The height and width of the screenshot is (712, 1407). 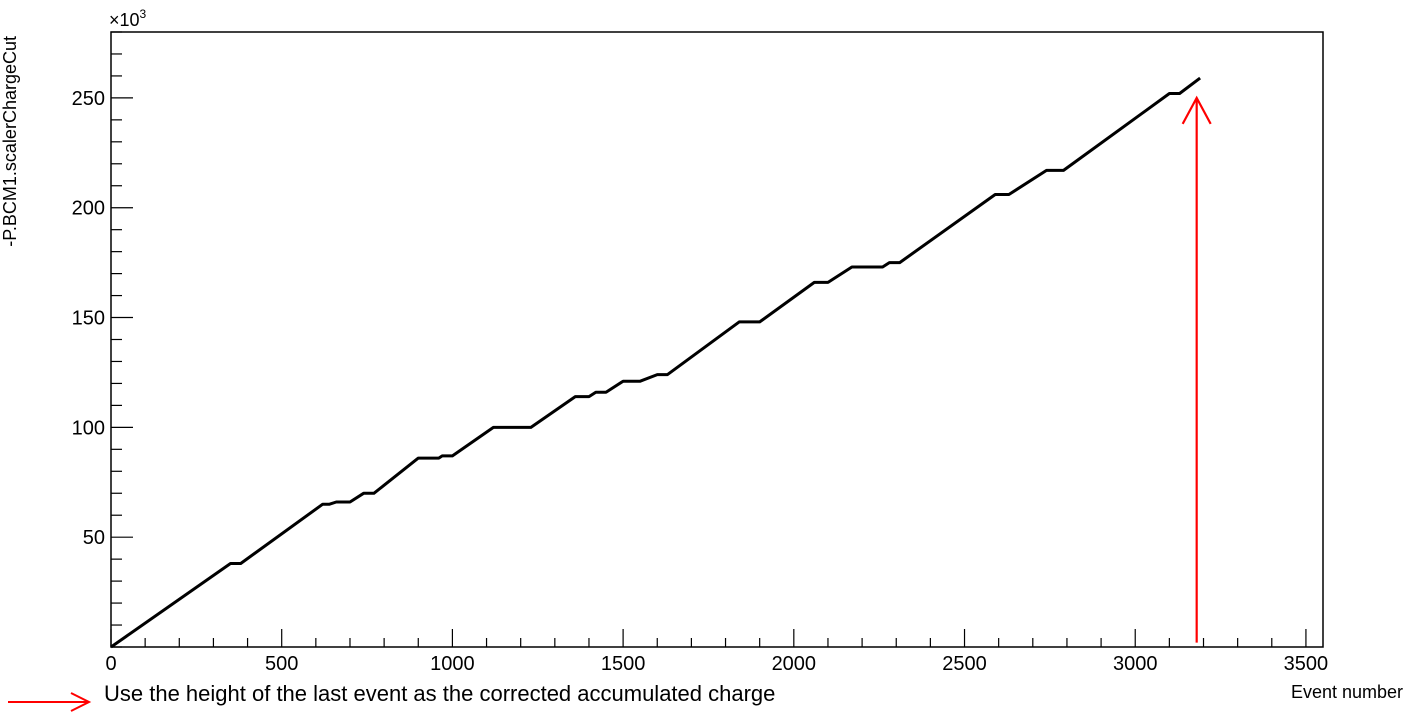 What do you see at coordinates (88, 209) in the screenshot?
I see `y-tick-label: 200` at bounding box center [88, 209].